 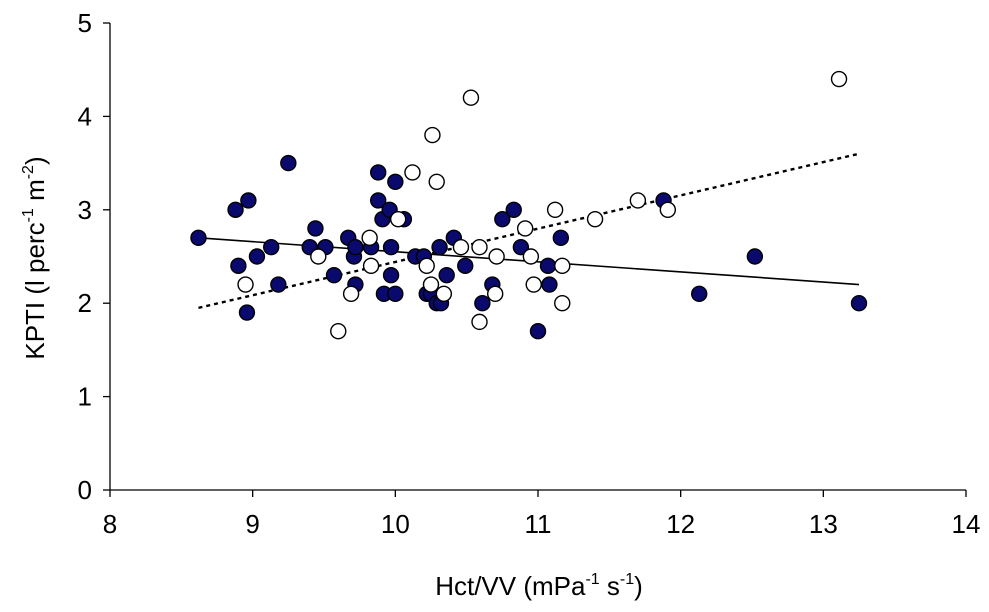 What do you see at coordinates (110, 524) in the screenshot?
I see `x-tick-label: 8` at bounding box center [110, 524].